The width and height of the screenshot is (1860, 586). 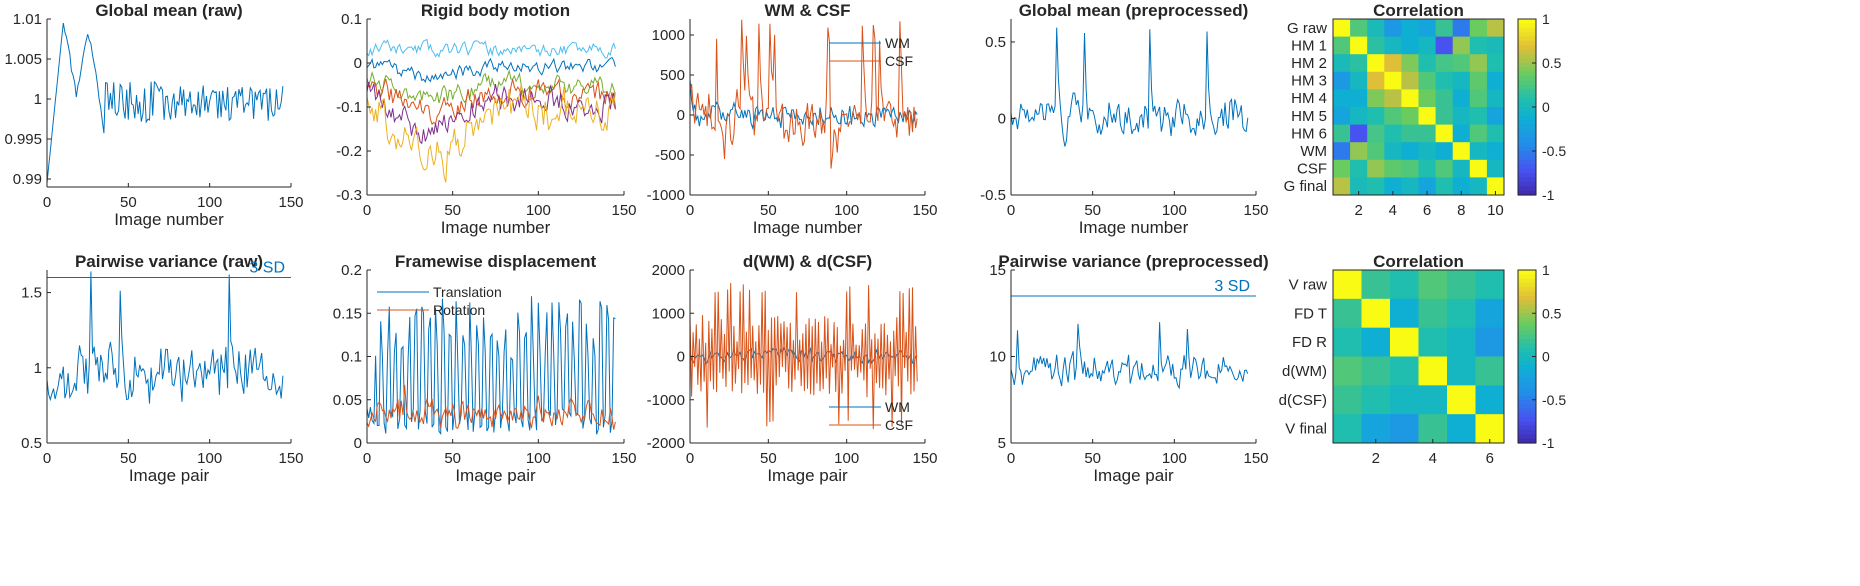 I want to click on series-line-v-final, so click(x=1130, y=356).